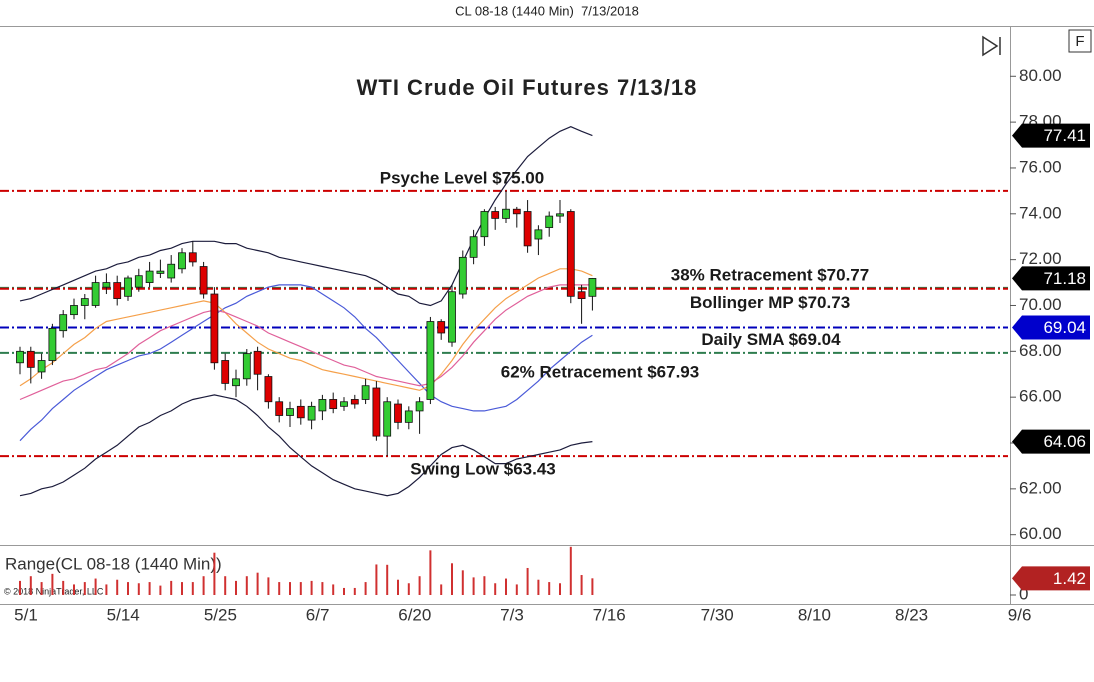  I want to click on x-tick-label: 7/3, so click(512, 614).